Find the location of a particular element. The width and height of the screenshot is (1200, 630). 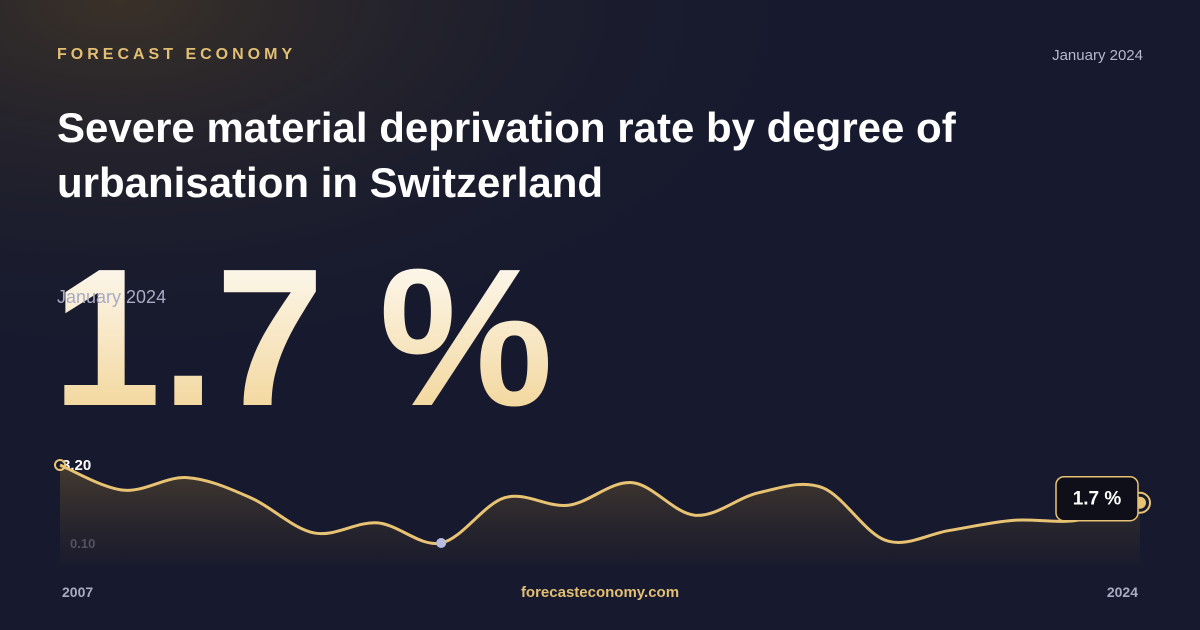

x-tick-label: 2007 is located at coordinates (77, 592).